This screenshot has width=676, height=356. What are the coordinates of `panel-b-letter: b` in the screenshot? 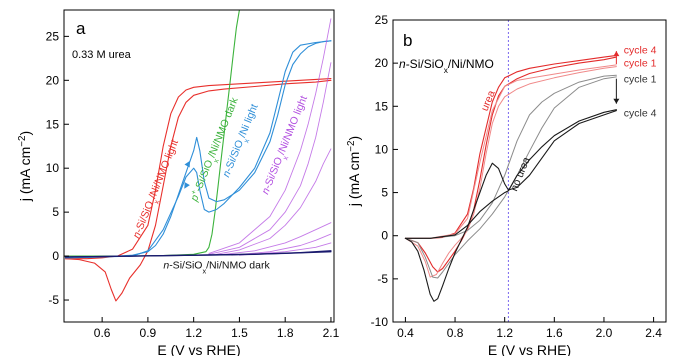 It's located at (407, 40).